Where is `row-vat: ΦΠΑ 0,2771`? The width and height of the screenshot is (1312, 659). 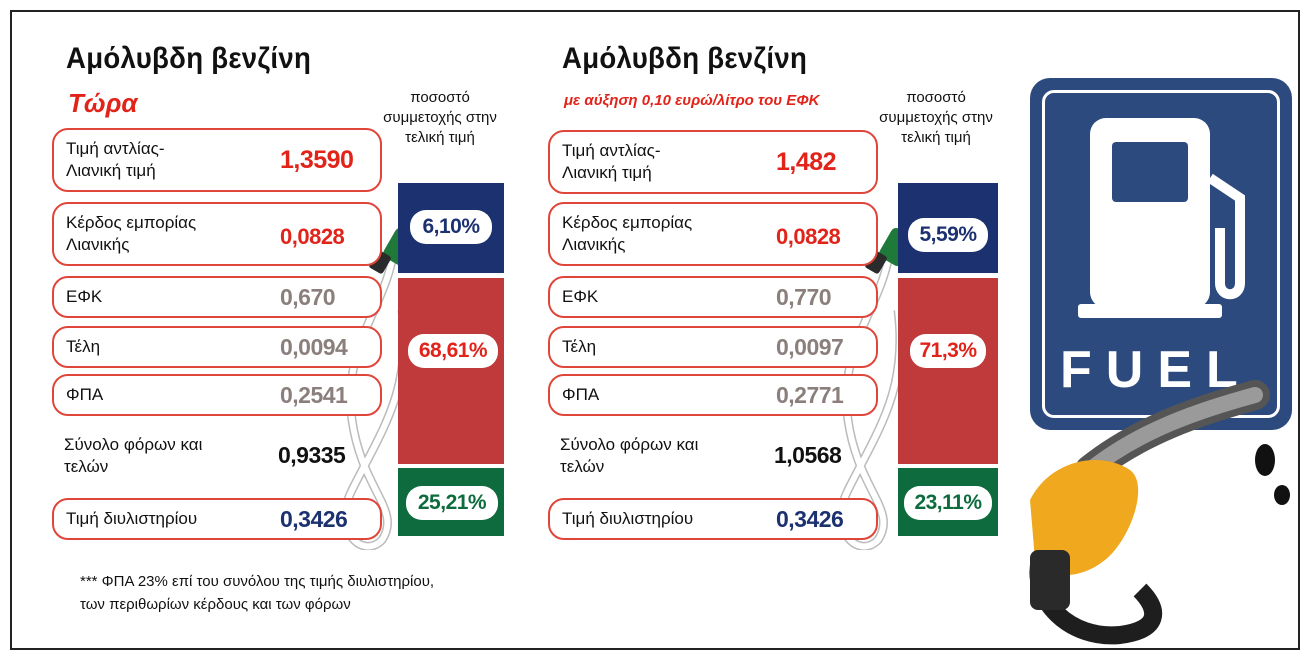
row-vat: ΦΠΑ 0,2771 is located at coordinates (713, 395).